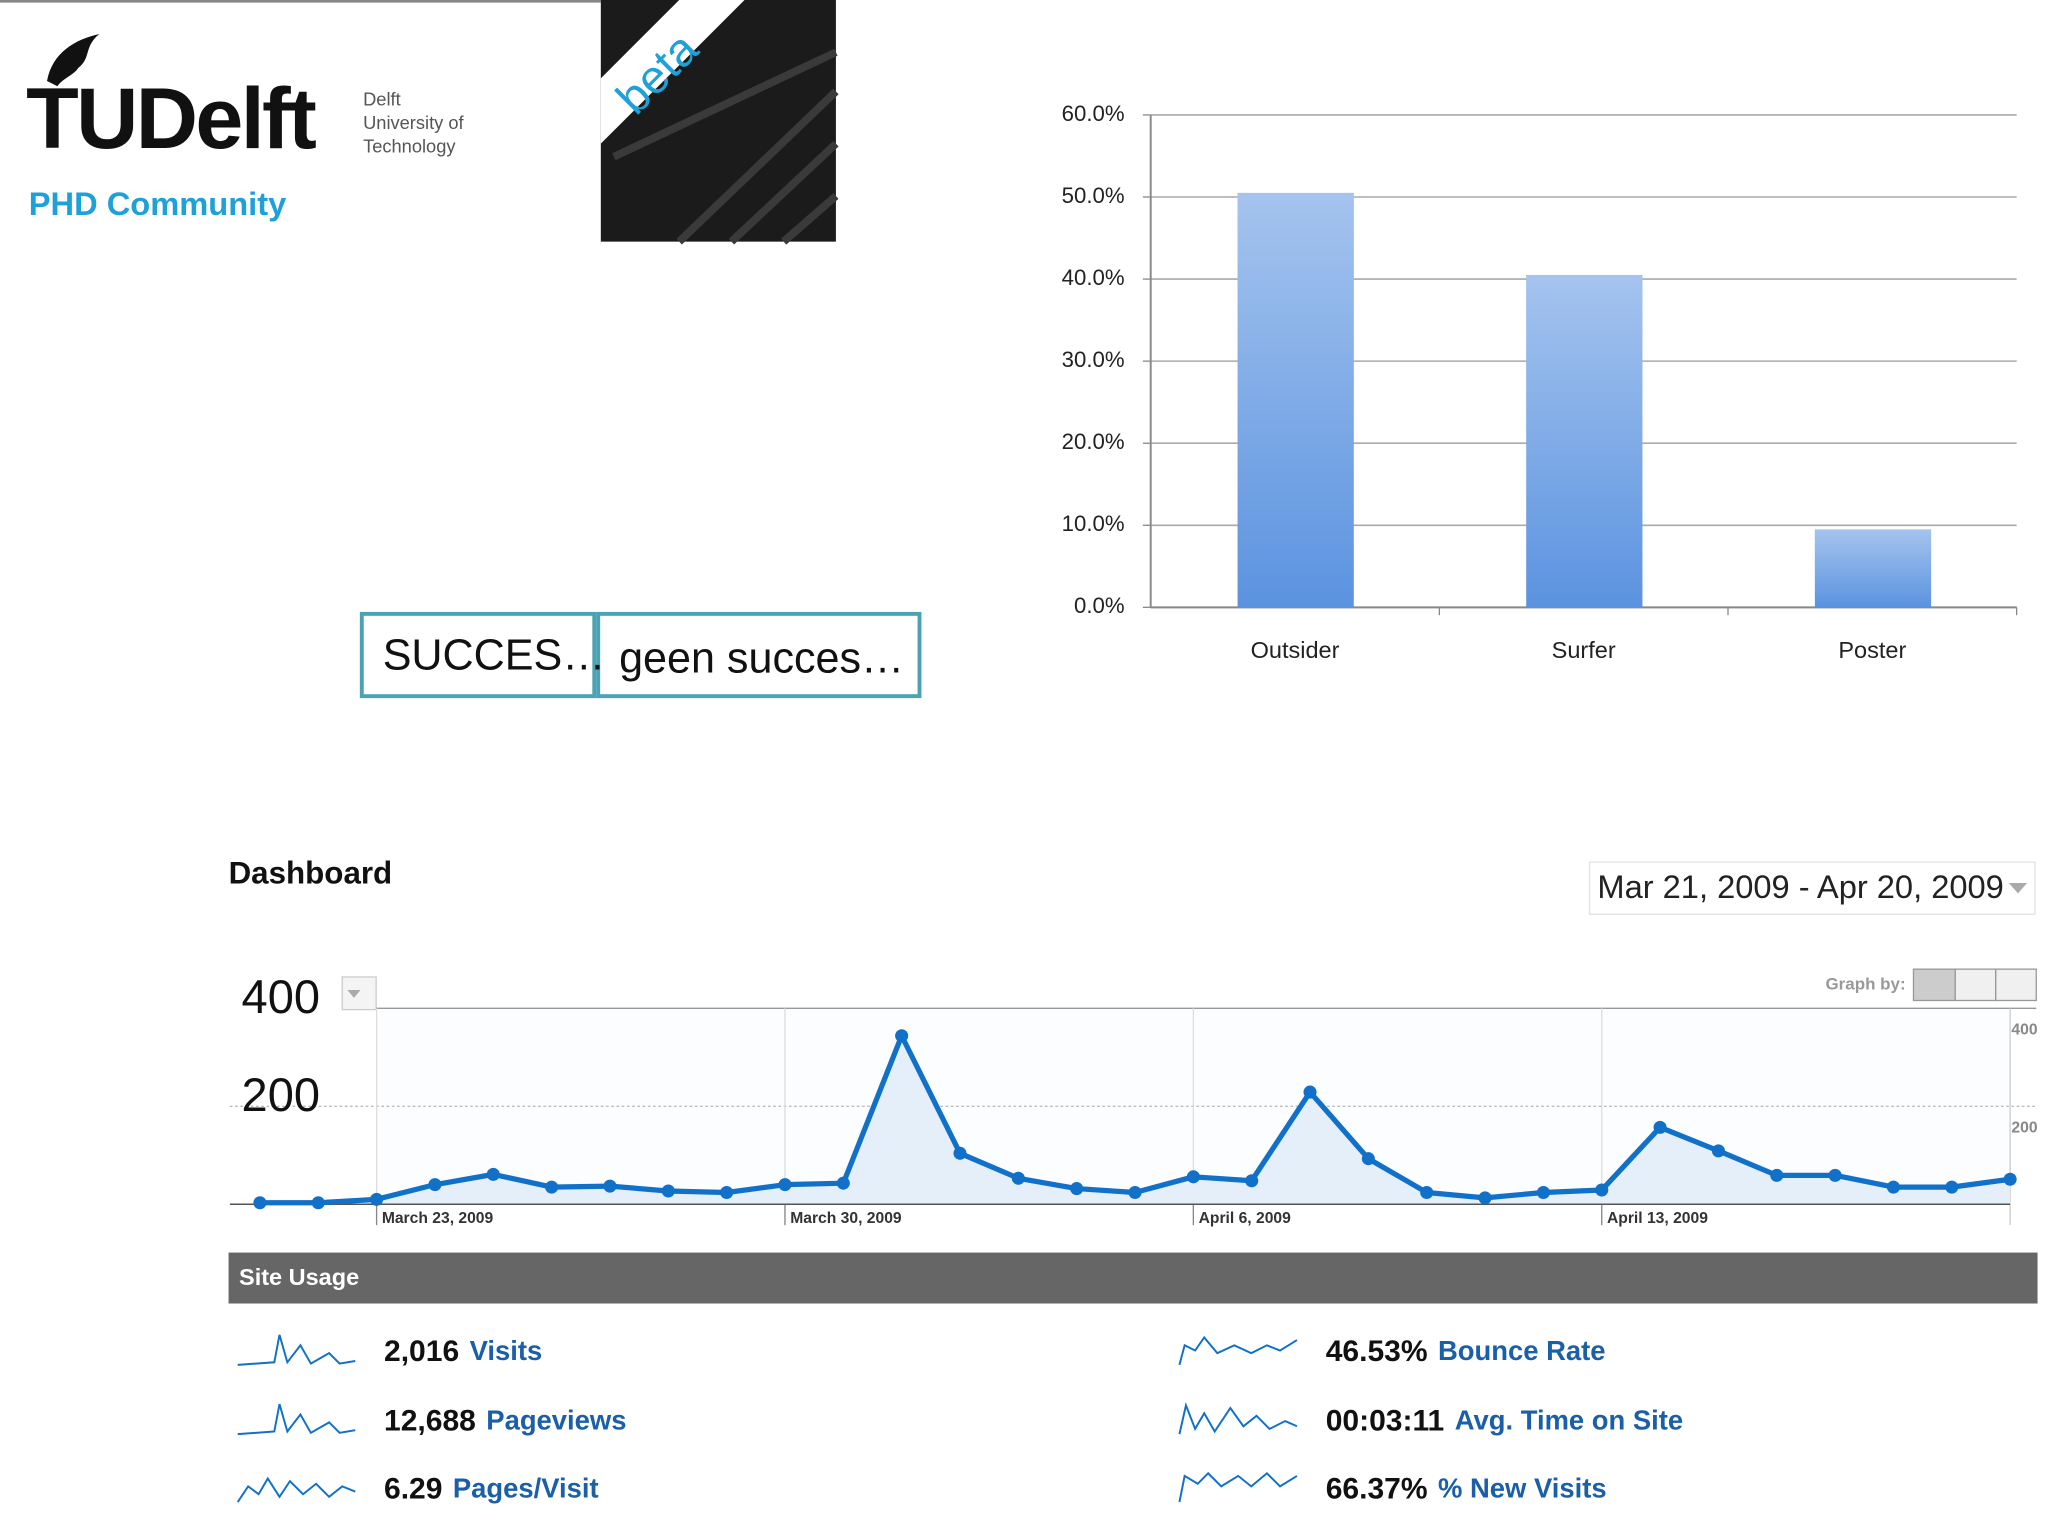 This screenshot has width=2048, height=1536. Describe the element at coordinates (2024, 1128) in the screenshot. I see `y2-tick-label: 200` at that location.